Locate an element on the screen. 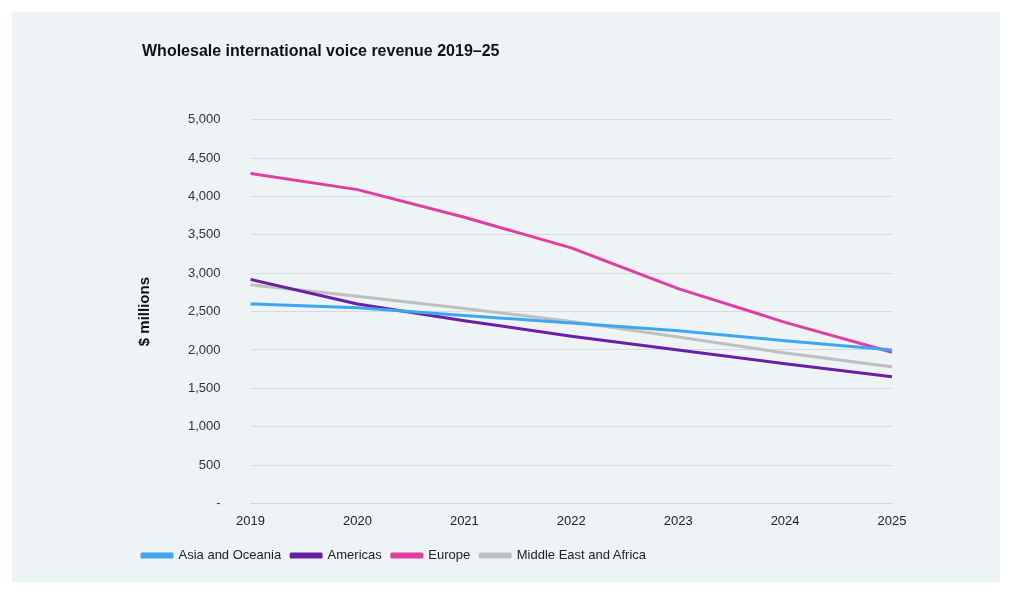 This screenshot has width=1012, height=595. legend-label: Europe is located at coordinates (449, 555).